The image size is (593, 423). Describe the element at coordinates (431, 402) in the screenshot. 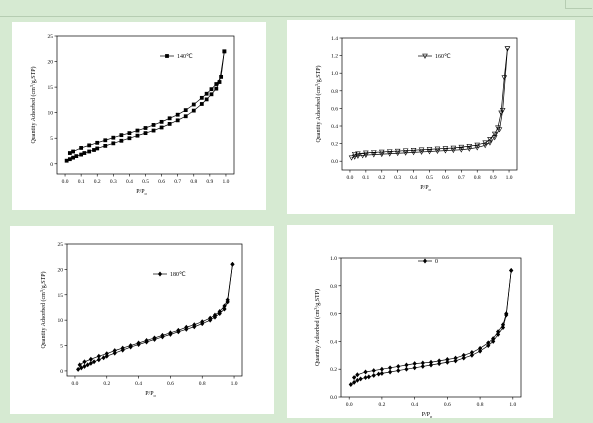

I see `x-axis: 0.0 0.2 0.4 0.6 0.8 1.0` at that location.